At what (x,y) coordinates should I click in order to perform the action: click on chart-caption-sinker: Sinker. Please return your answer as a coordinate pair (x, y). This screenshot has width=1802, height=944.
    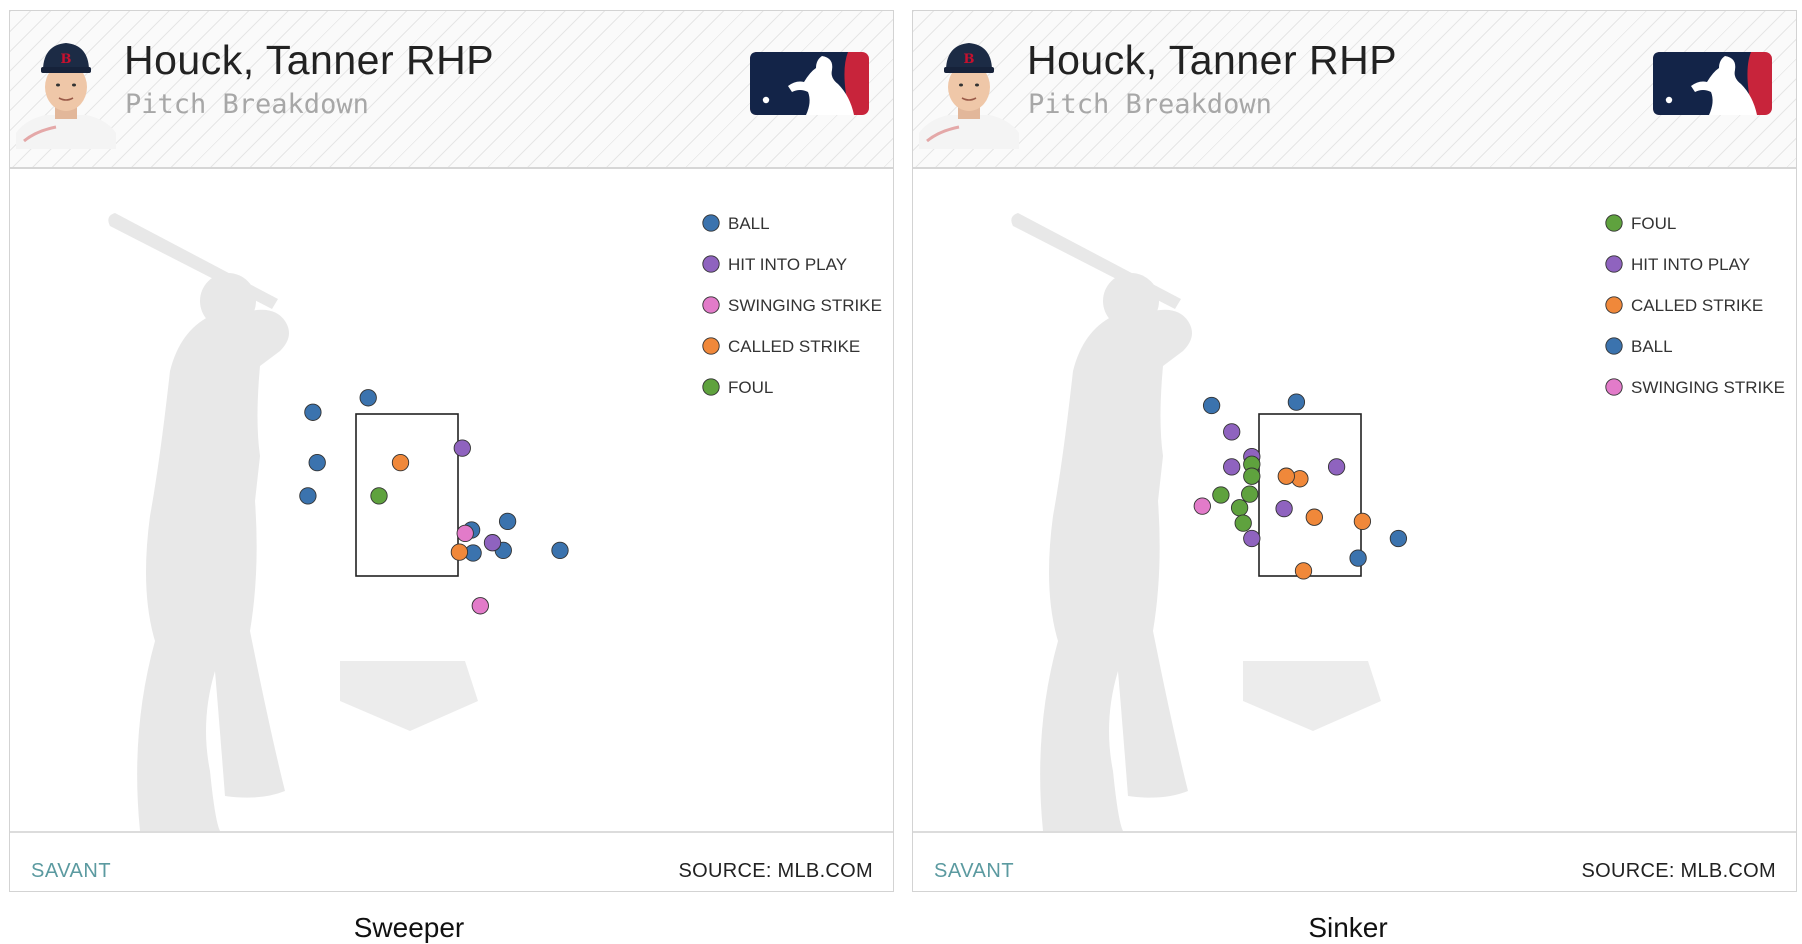
    Looking at the image, I should click on (1348, 927).